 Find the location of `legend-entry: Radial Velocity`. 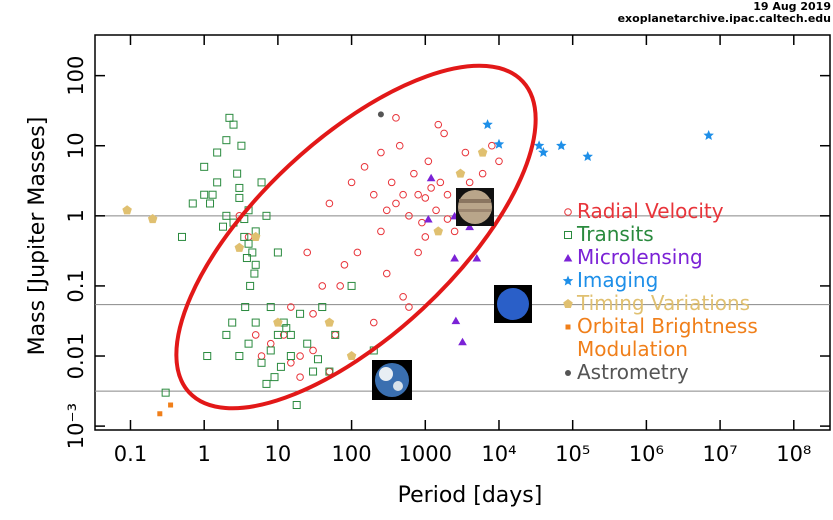

legend-entry: Radial Velocity is located at coordinates (696, 211).